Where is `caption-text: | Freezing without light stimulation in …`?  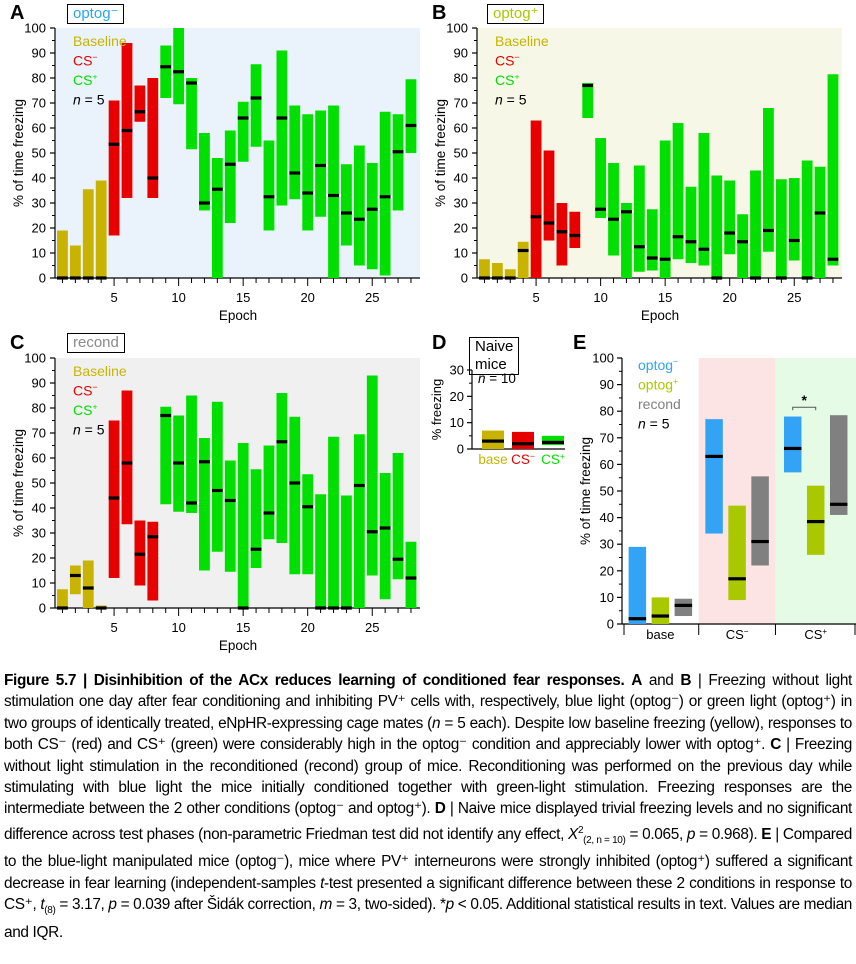
caption-text: | Freezing without light stimulation in … is located at coordinates (428, 777).